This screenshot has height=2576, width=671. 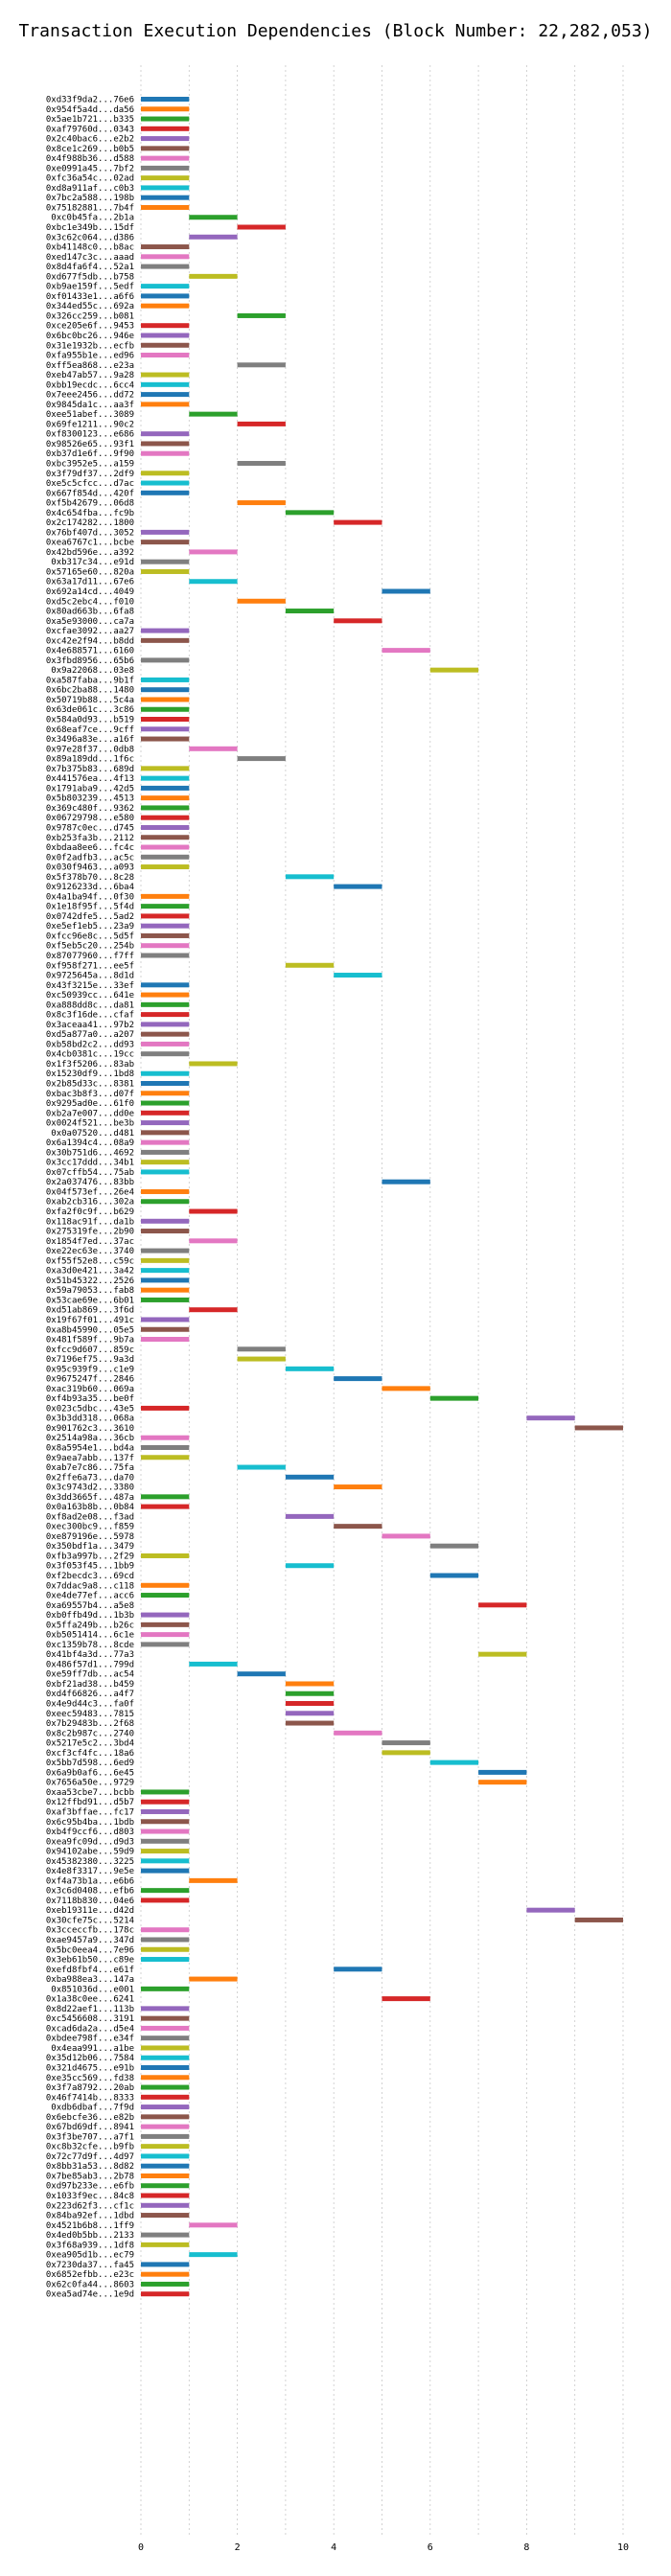 What do you see at coordinates (90, 1507) in the screenshot?
I see `row-label: 0x0a163b8b...0b84` at bounding box center [90, 1507].